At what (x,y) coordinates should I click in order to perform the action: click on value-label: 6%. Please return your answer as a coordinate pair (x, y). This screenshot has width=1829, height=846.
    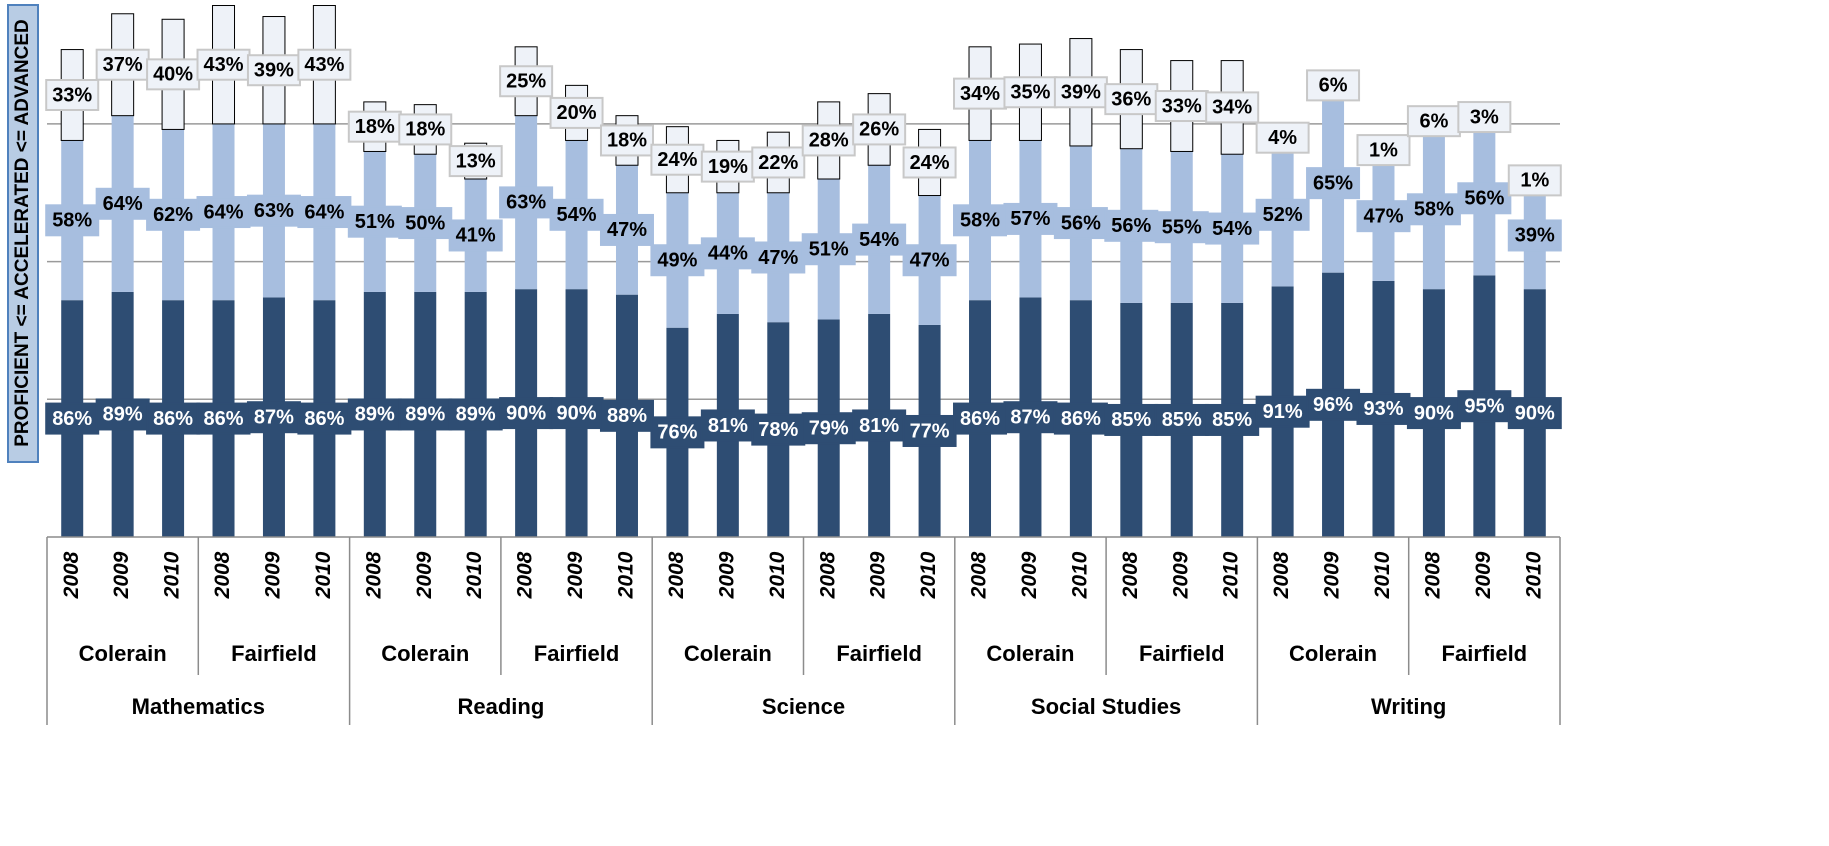
    Looking at the image, I should click on (1433, 121).